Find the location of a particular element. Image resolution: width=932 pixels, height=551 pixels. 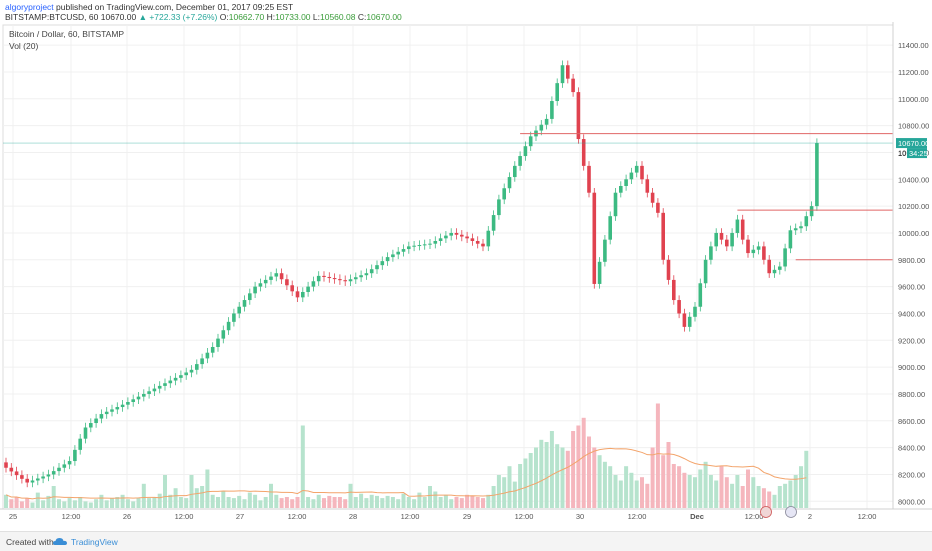

last-price-text: 10670.00 is located at coordinates (118, 17).